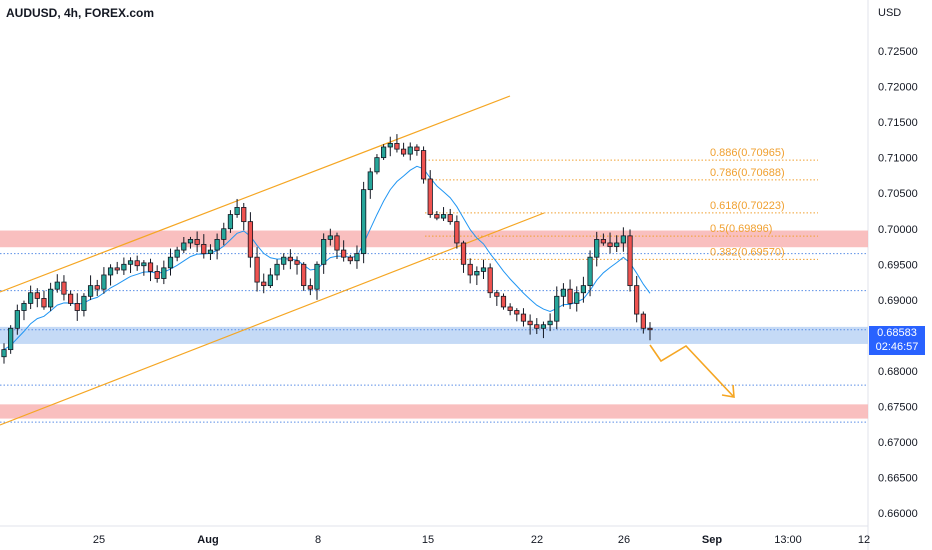 The image size is (932, 550). Describe the element at coordinates (898, 479) in the screenshot. I see `price-tick-label: 0.66500` at that location.